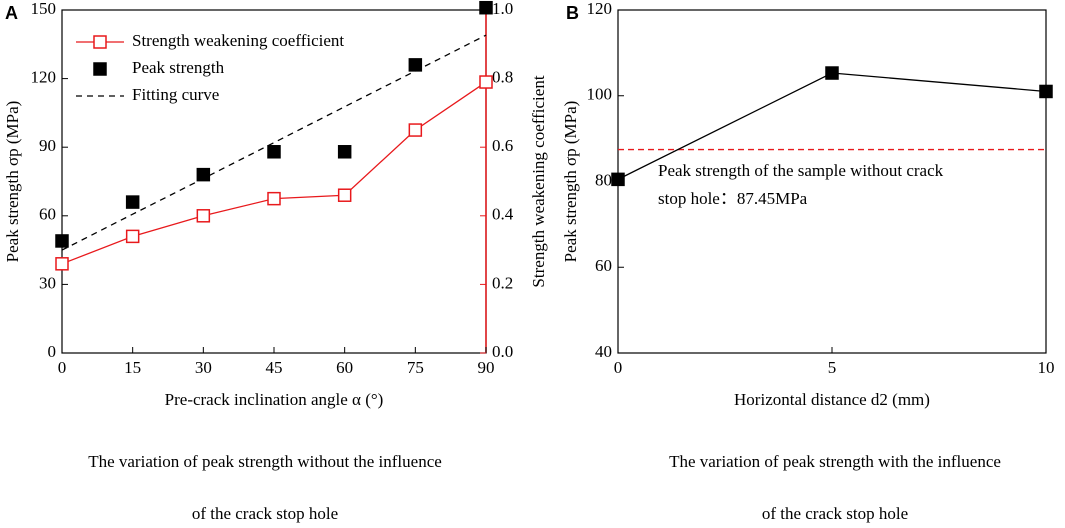 The image size is (1065, 528). I want to click on y2-axis-label: Strength weakening coefficient, so click(538, 181).